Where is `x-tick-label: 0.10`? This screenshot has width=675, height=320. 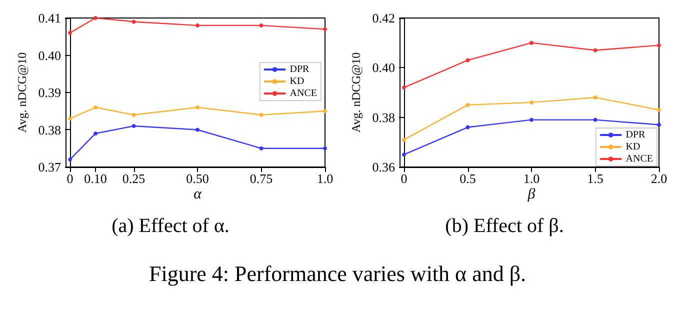 x-tick-label: 0.10 is located at coordinates (95, 178).